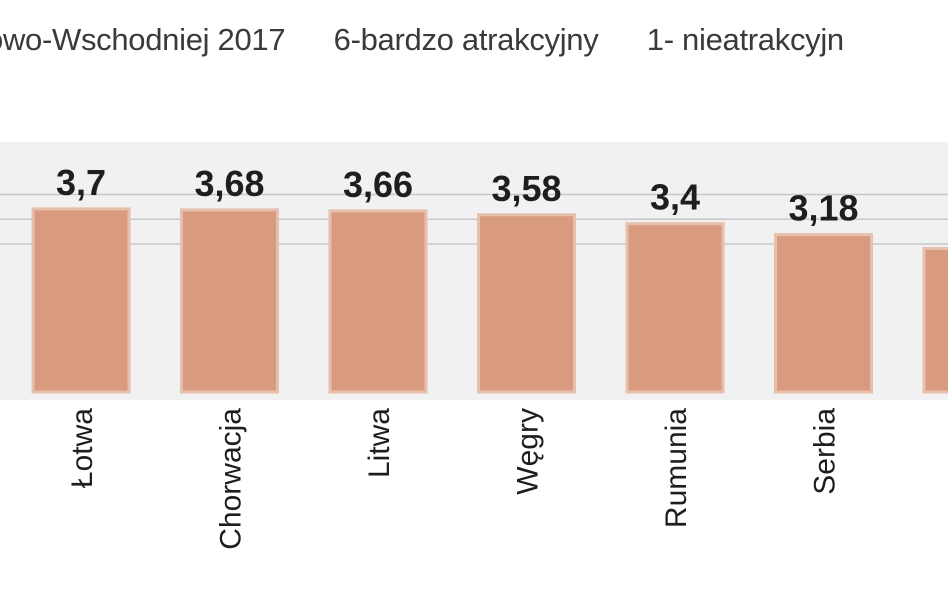 The width and height of the screenshot is (948, 593). Describe the element at coordinates (379, 443) in the screenshot. I see `category-label: Litwa` at that location.